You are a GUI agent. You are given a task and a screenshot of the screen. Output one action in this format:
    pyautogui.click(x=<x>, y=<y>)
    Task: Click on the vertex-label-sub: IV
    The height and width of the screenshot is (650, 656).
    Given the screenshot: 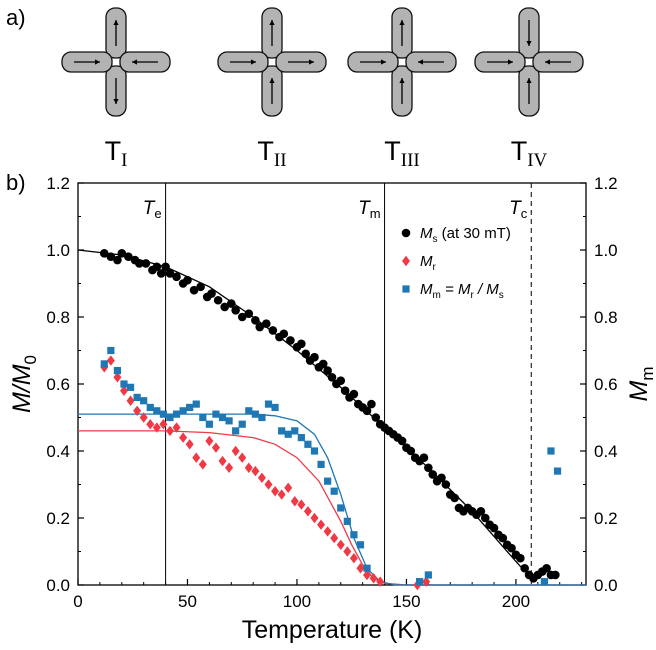 What is the action you would take?
    pyautogui.click(x=537, y=160)
    